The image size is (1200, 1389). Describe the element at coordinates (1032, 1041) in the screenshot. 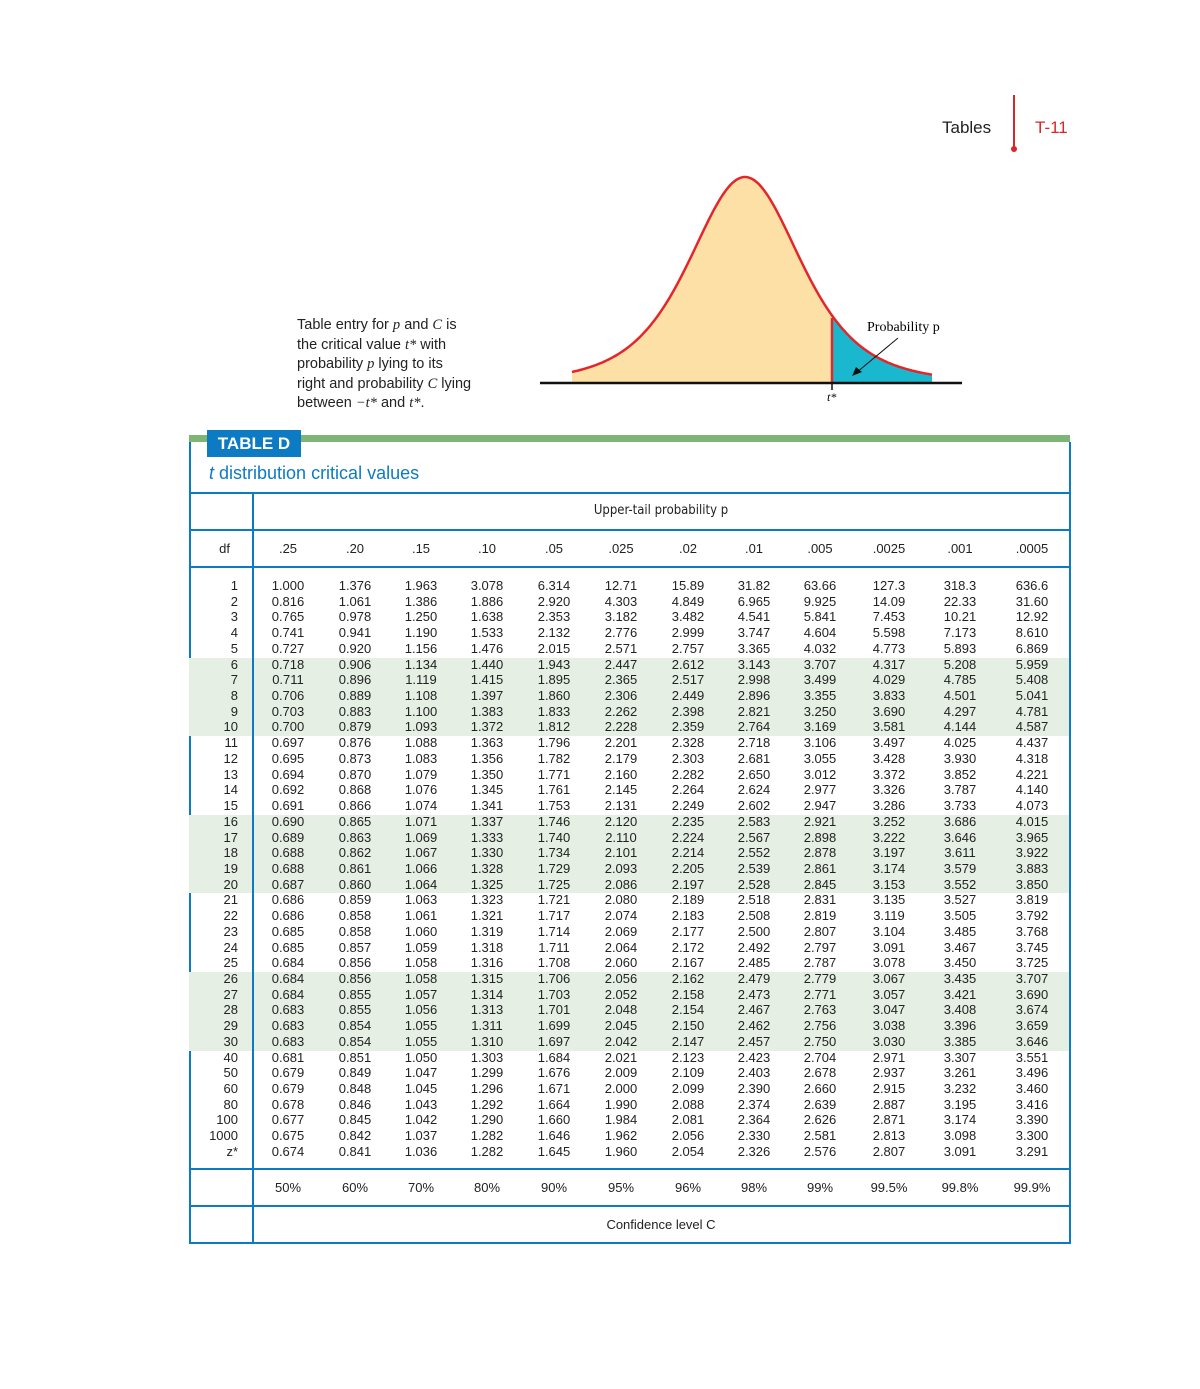

I see `table-cell: 3.646` at that location.